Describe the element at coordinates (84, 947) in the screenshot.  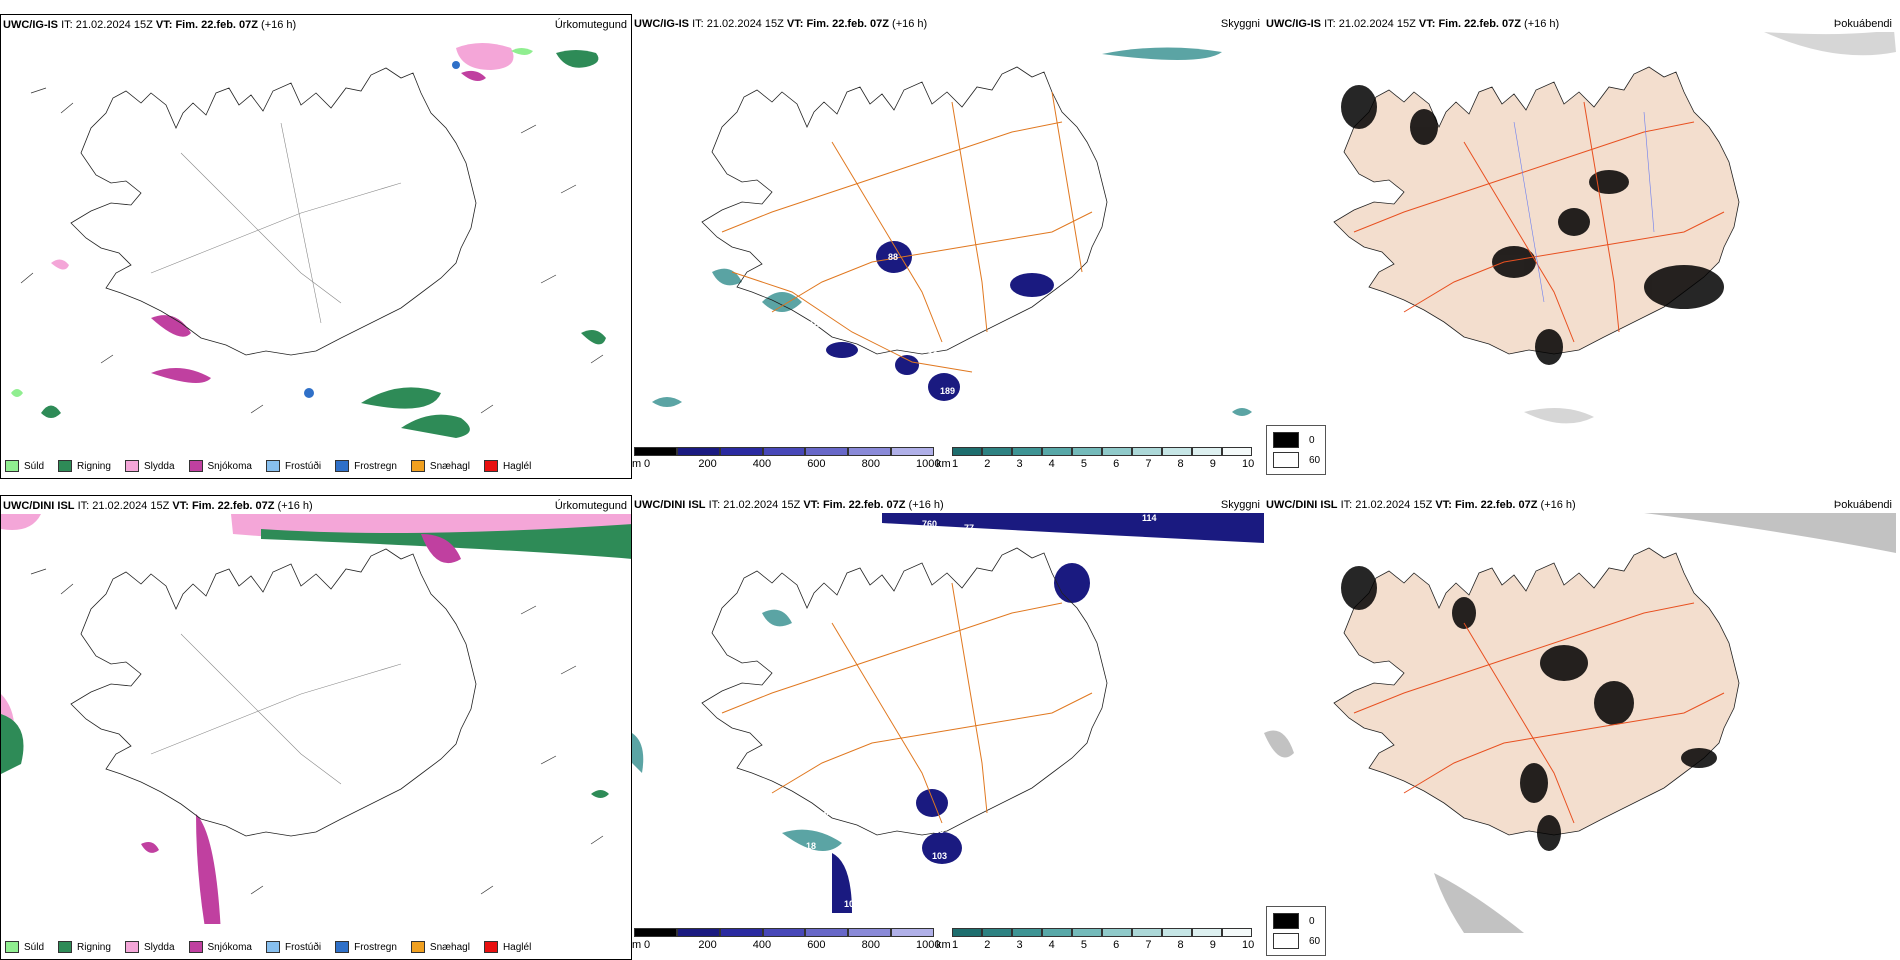
I see `legend-item: Rigning` at that location.